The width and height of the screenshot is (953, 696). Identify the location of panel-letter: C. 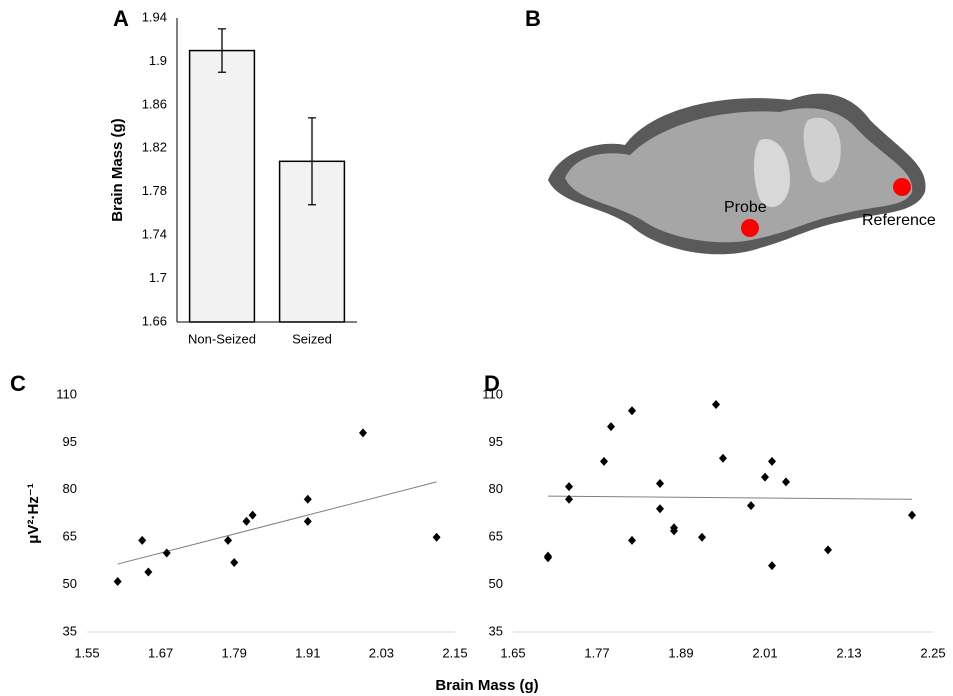
(18, 383).